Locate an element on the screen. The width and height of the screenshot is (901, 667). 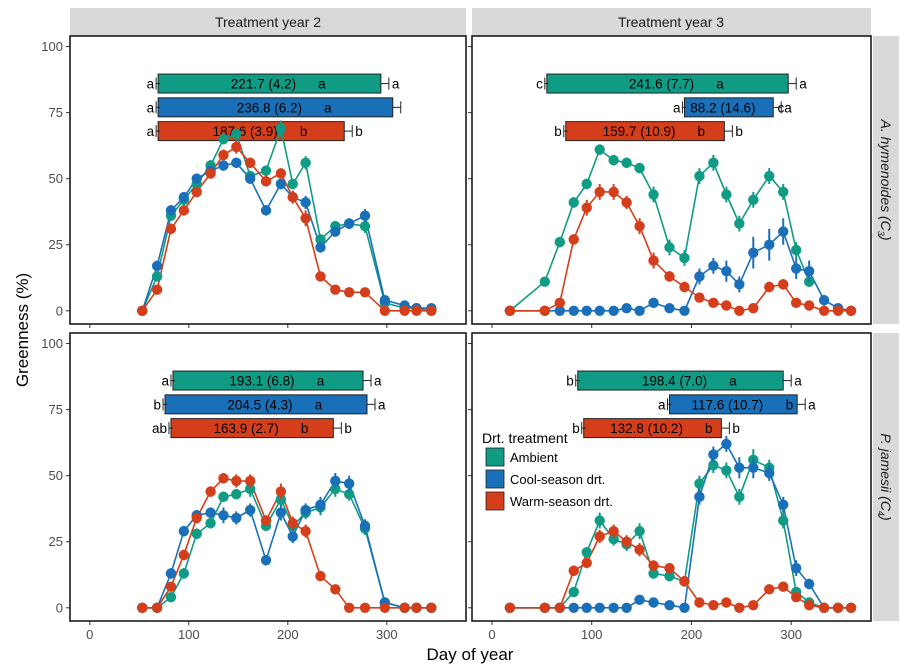
bar-value-label: 88.2 (14.6) is located at coordinates (722, 107).